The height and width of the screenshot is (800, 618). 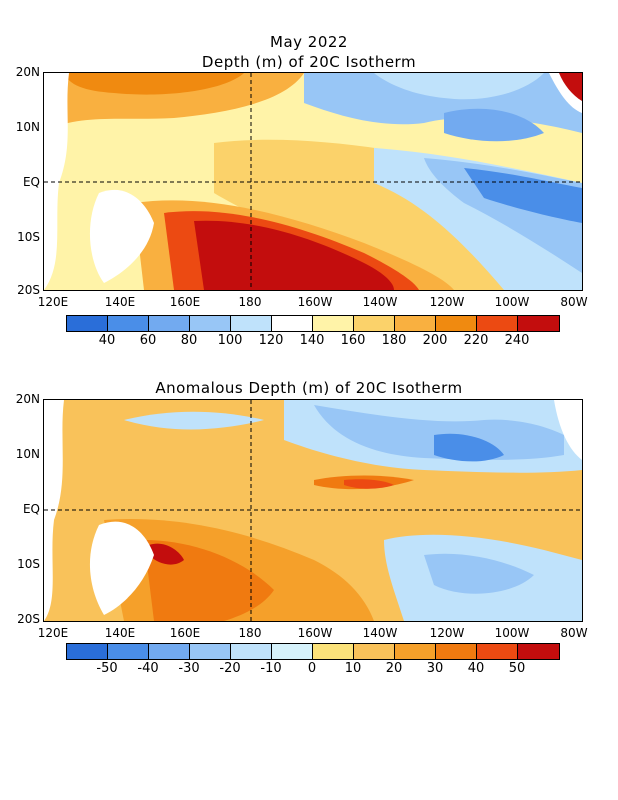 What do you see at coordinates (435, 668) in the screenshot?
I see `anomaly-colorbar-label-8: 30` at bounding box center [435, 668].